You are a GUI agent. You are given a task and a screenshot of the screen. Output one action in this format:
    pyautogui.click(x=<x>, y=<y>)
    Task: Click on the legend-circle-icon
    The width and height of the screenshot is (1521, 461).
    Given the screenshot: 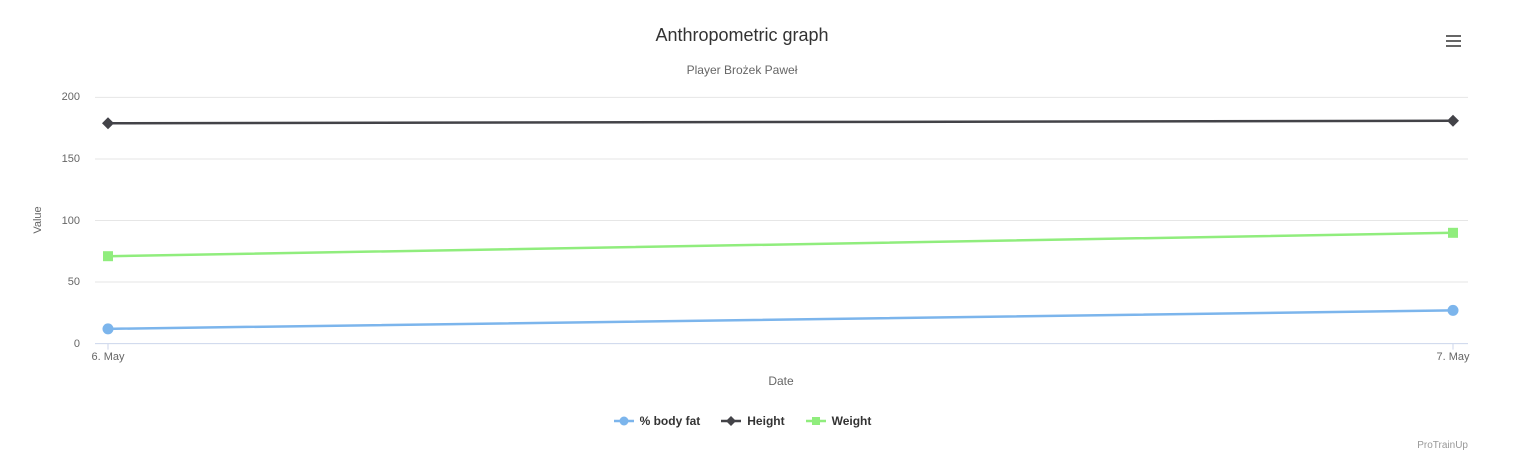 What is the action you would take?
    pyautogui.click(x=623, y=421)
    